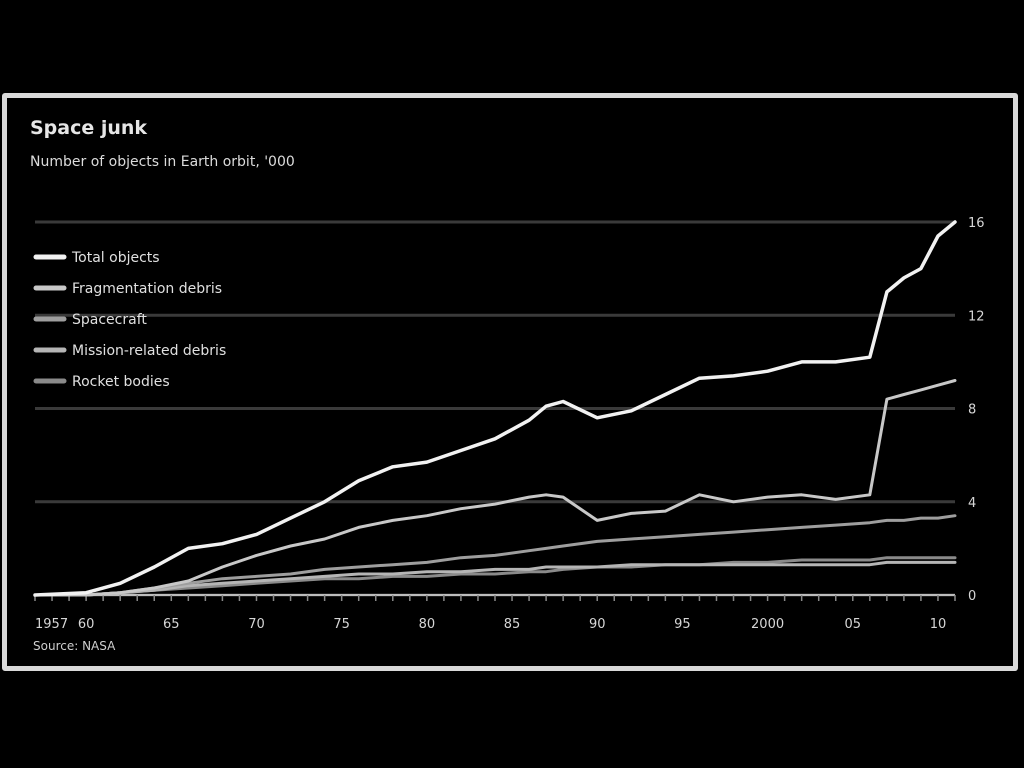 The width and height of the screenshot is (1024, 768). Describe the element at coordinates (976, 316) in the screenshot. I see `y-tick-label-3: 12` at that location.